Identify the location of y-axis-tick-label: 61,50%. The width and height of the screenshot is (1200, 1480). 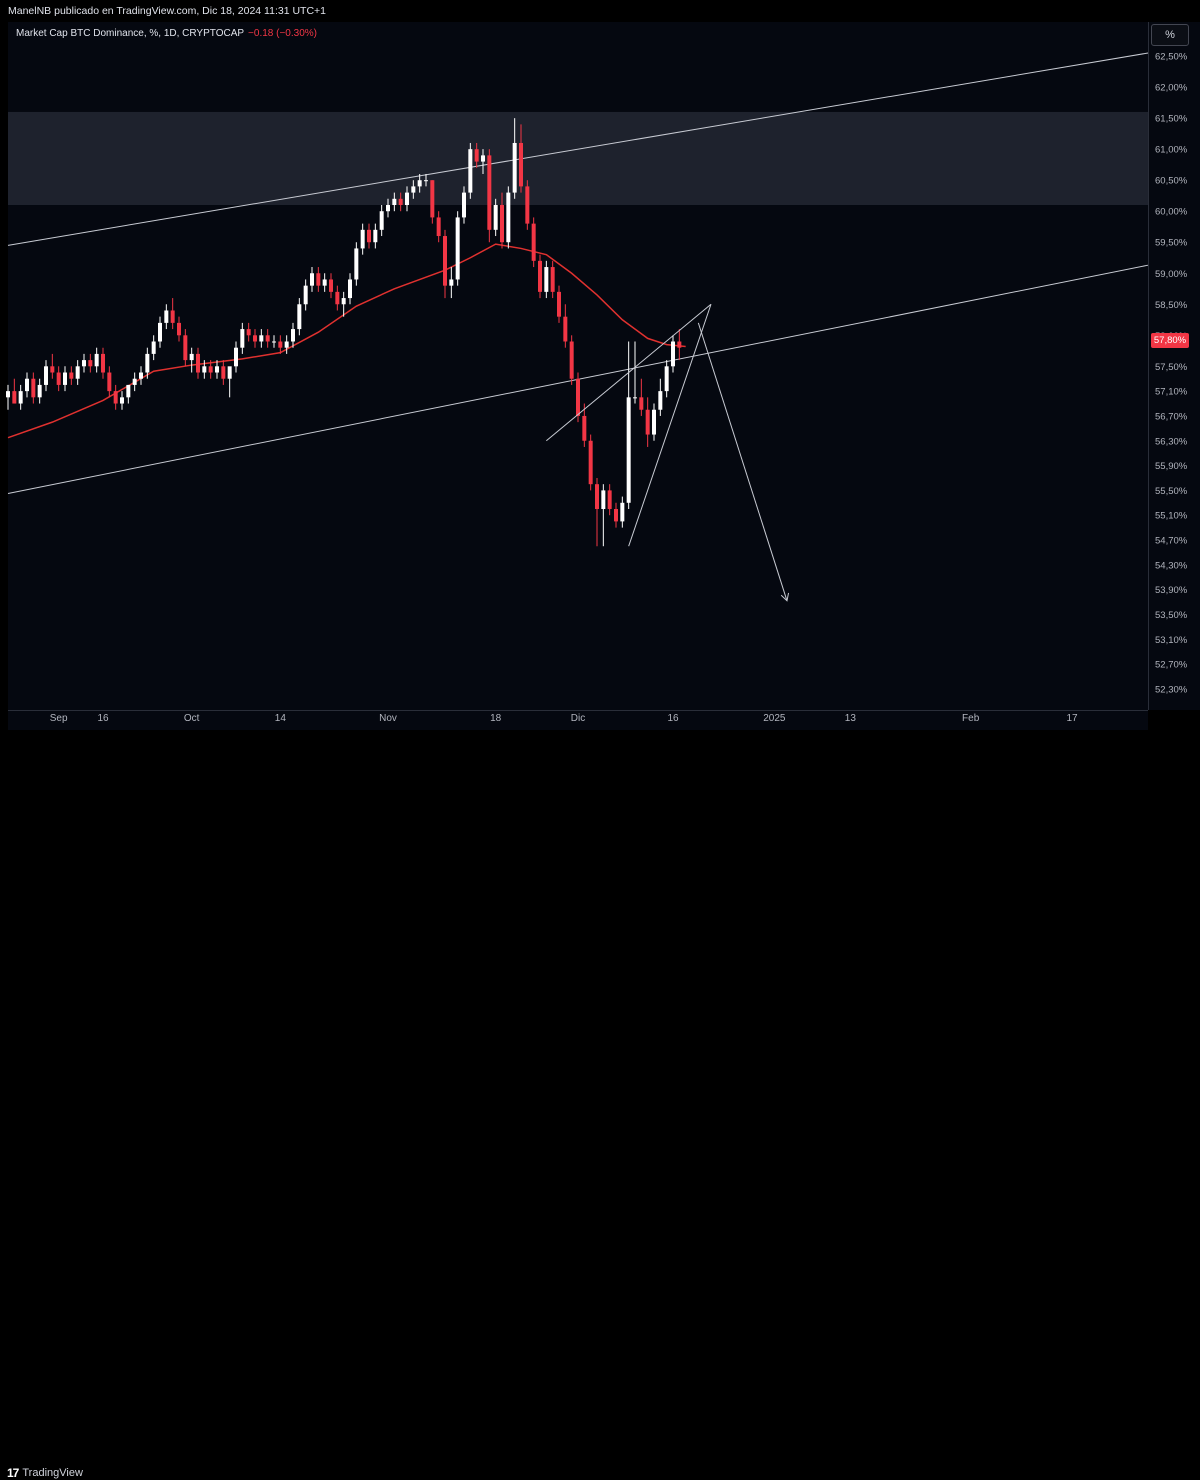
(1171, 119).